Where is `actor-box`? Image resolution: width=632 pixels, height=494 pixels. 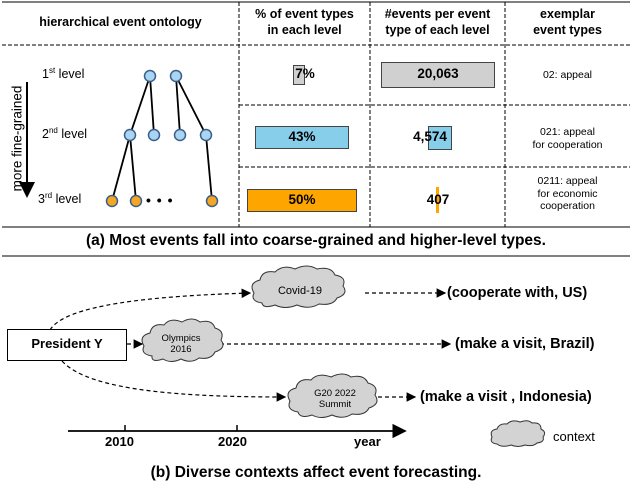 actor-box is located at coordinates (67, 345).